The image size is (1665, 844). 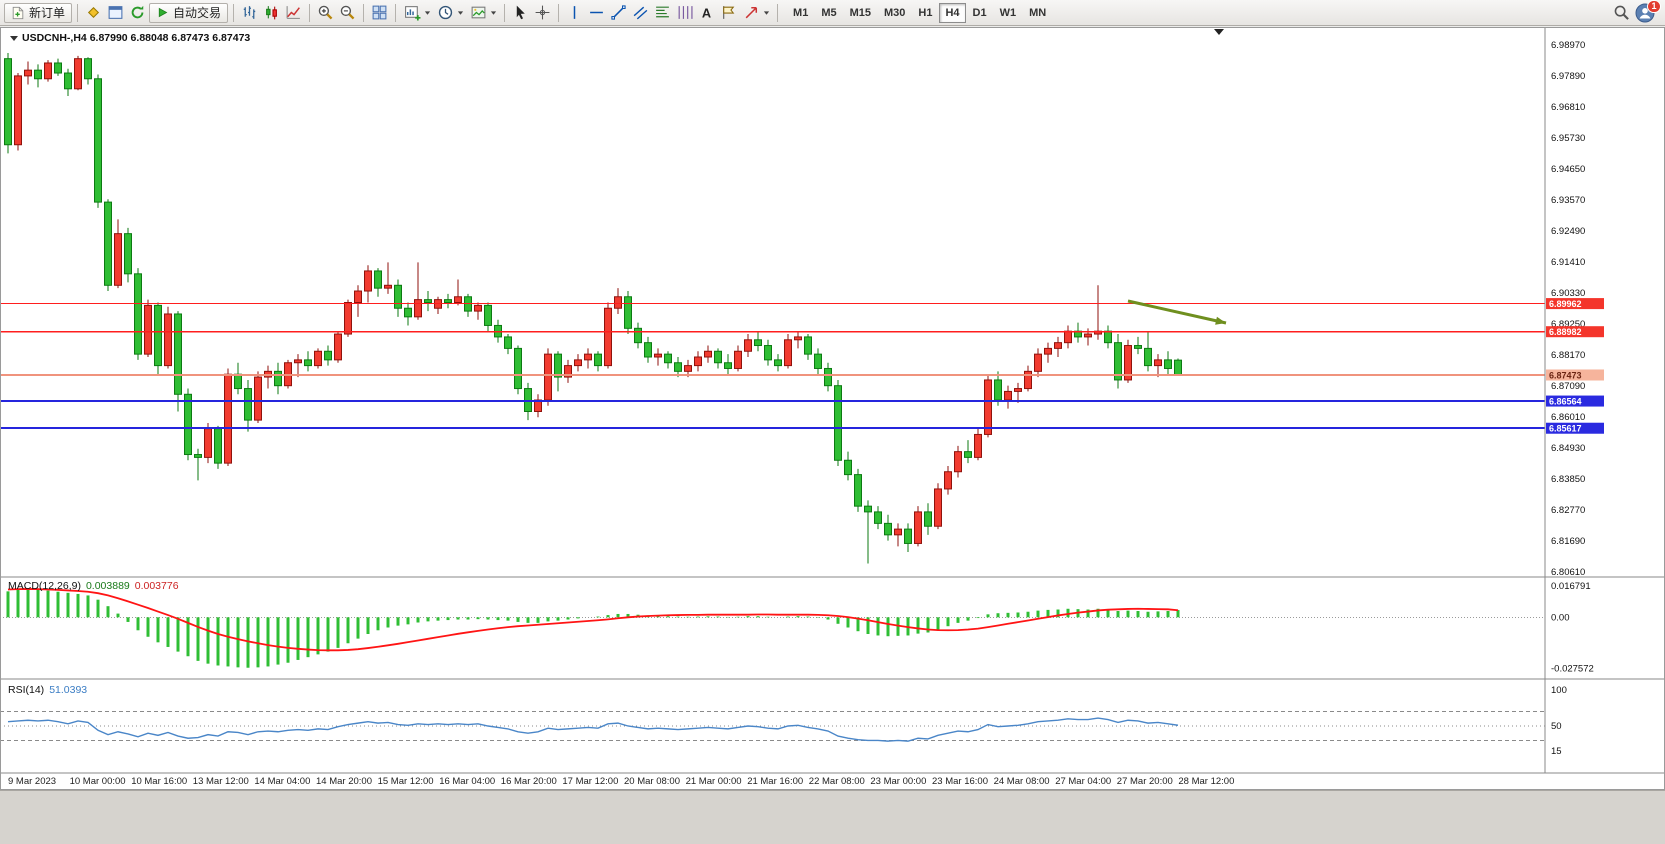 What do you see at coordinates (483, 12) in the screenshot?
I see `templates-combo` at bounding box center [483, 12].